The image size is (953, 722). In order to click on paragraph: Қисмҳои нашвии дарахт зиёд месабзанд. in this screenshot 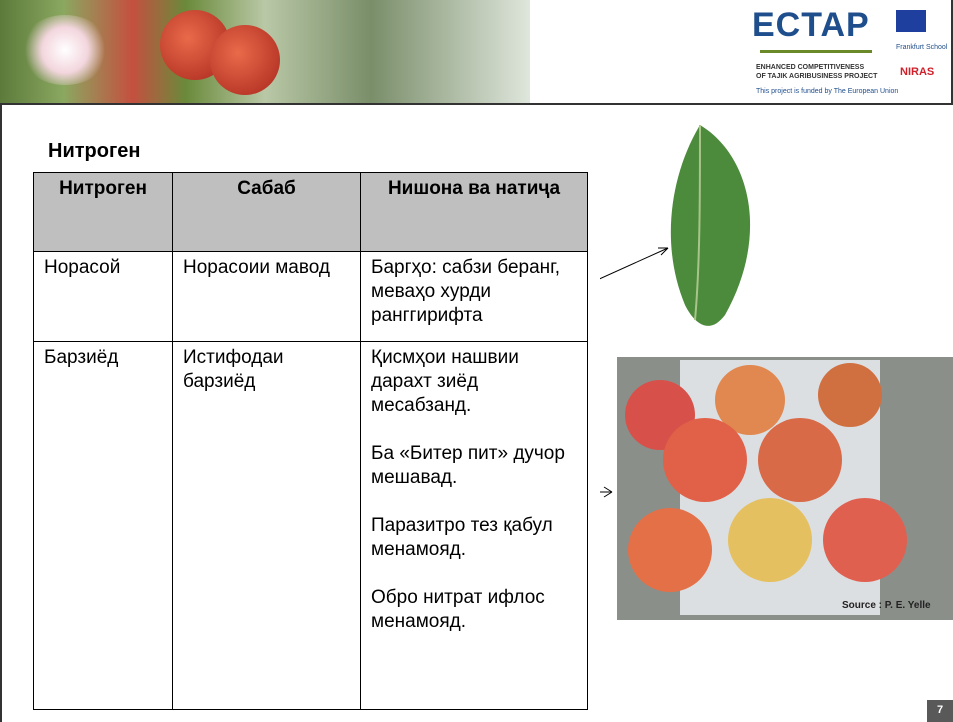, I will do `click(445, 381)`.